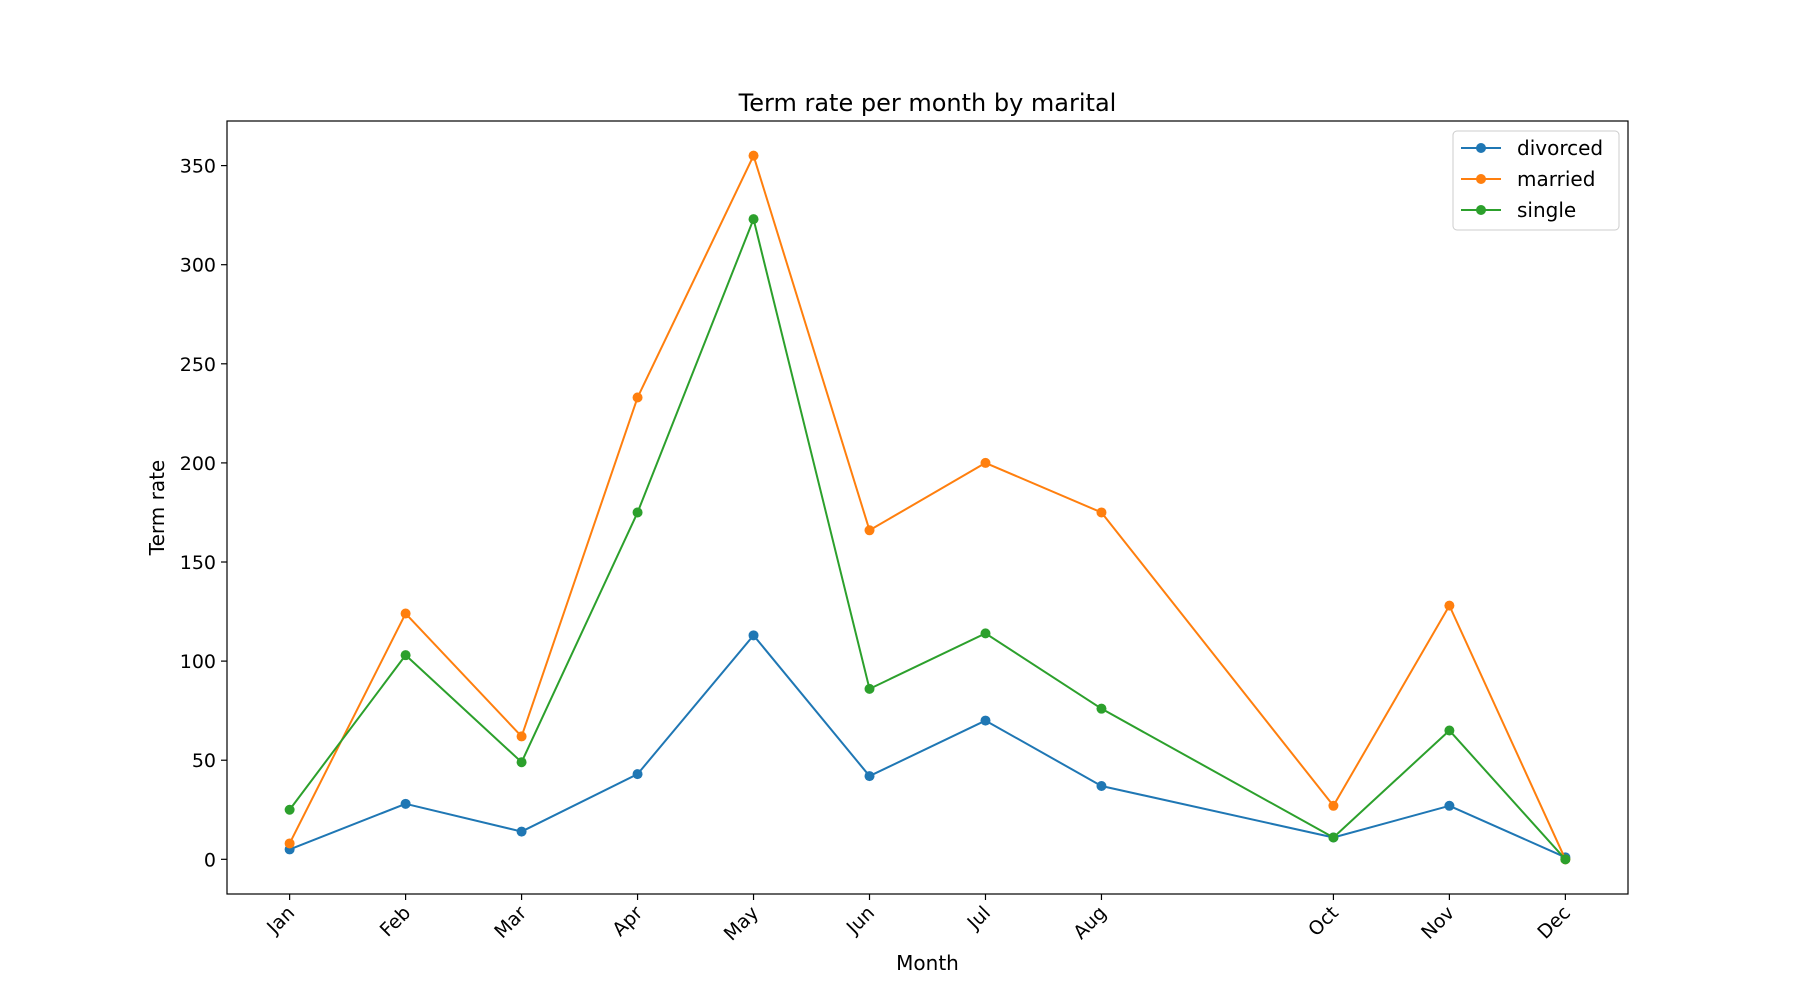 The width and height of the screenshot is (1800, 1000). Describe the element at coordinates (979, 918) in the screenshot. I see `x-tick-label-6: Jul` at that location.